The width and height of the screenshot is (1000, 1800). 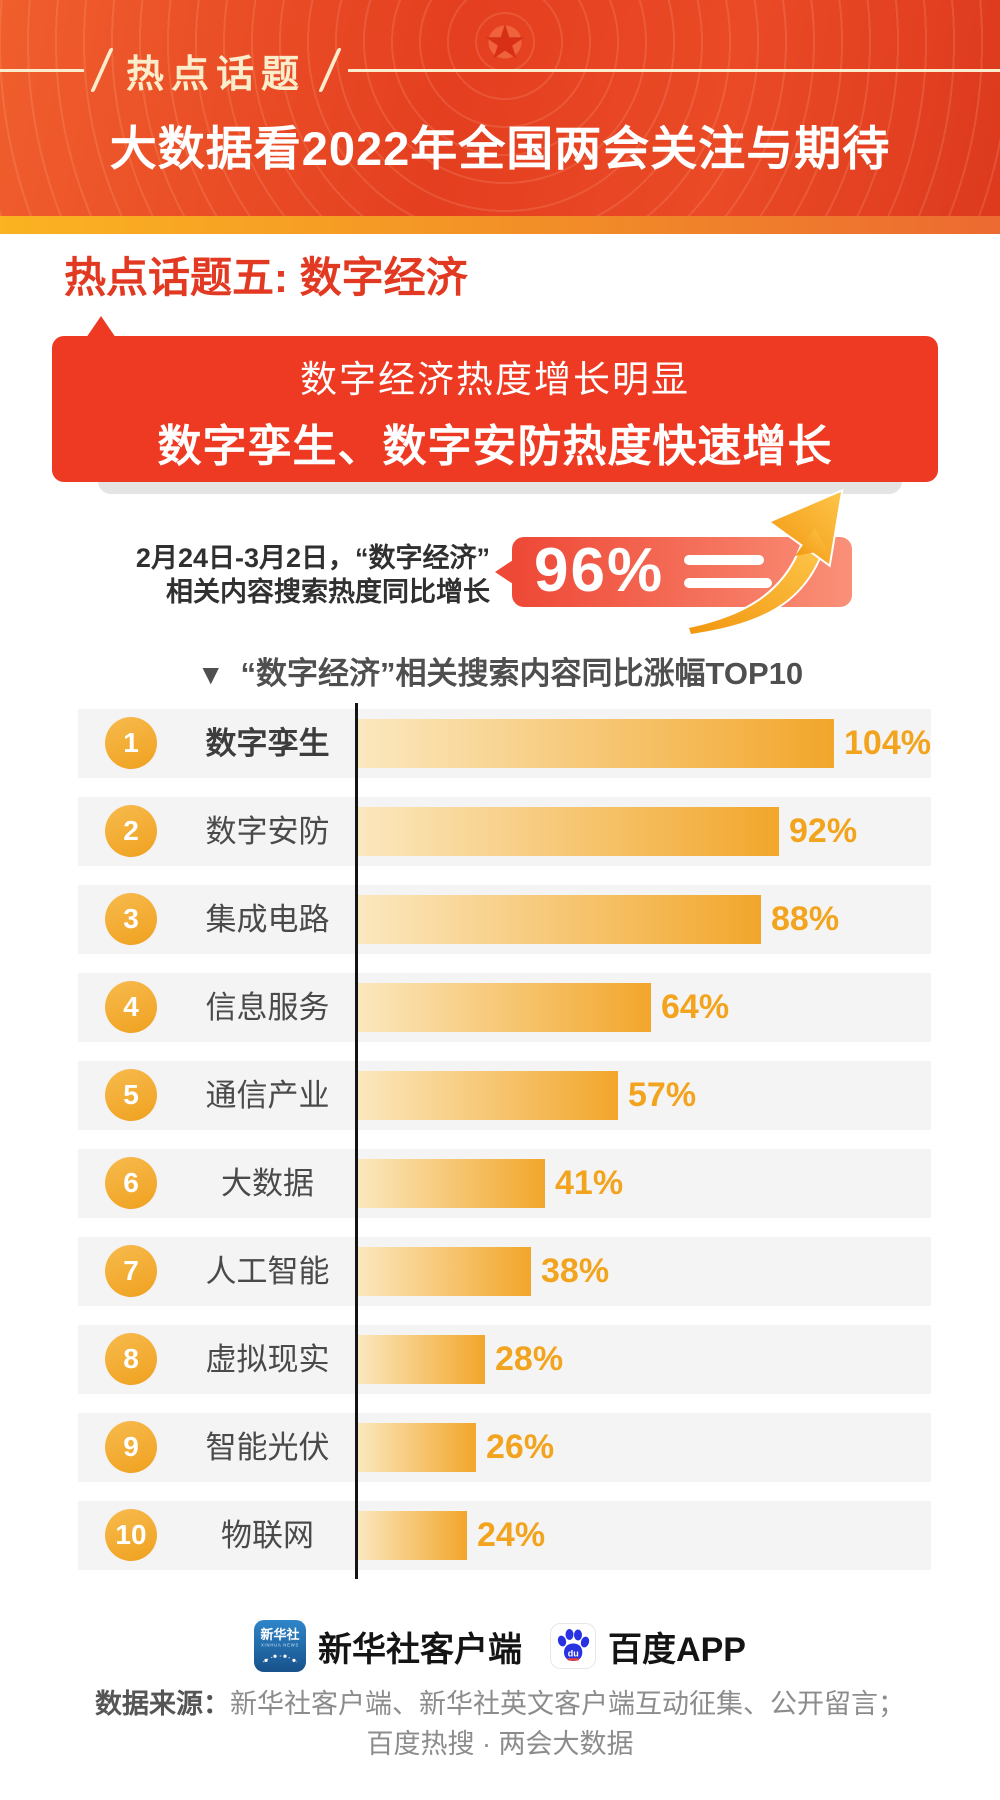 I want to click on callout-pointer, so click(x=101, y=327).